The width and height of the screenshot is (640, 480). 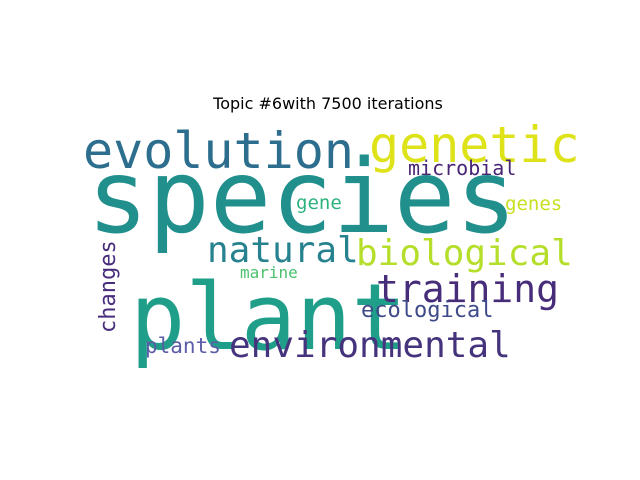 What do you see at coordinates (533, 204) in the screenshot?
I see `word-genes: genes` at bounding box center [533, 204].